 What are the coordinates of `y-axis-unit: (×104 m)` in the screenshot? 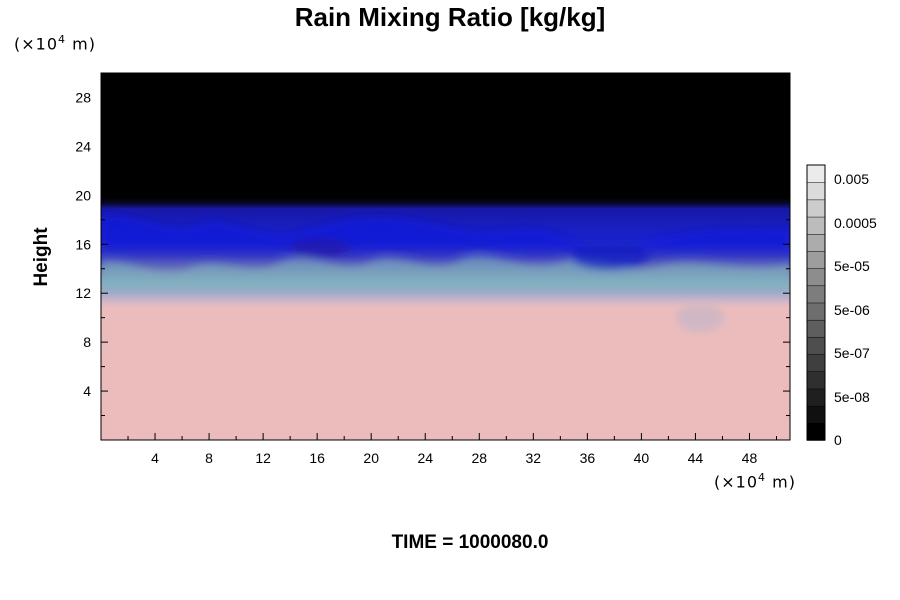 It's located at (55, 43).